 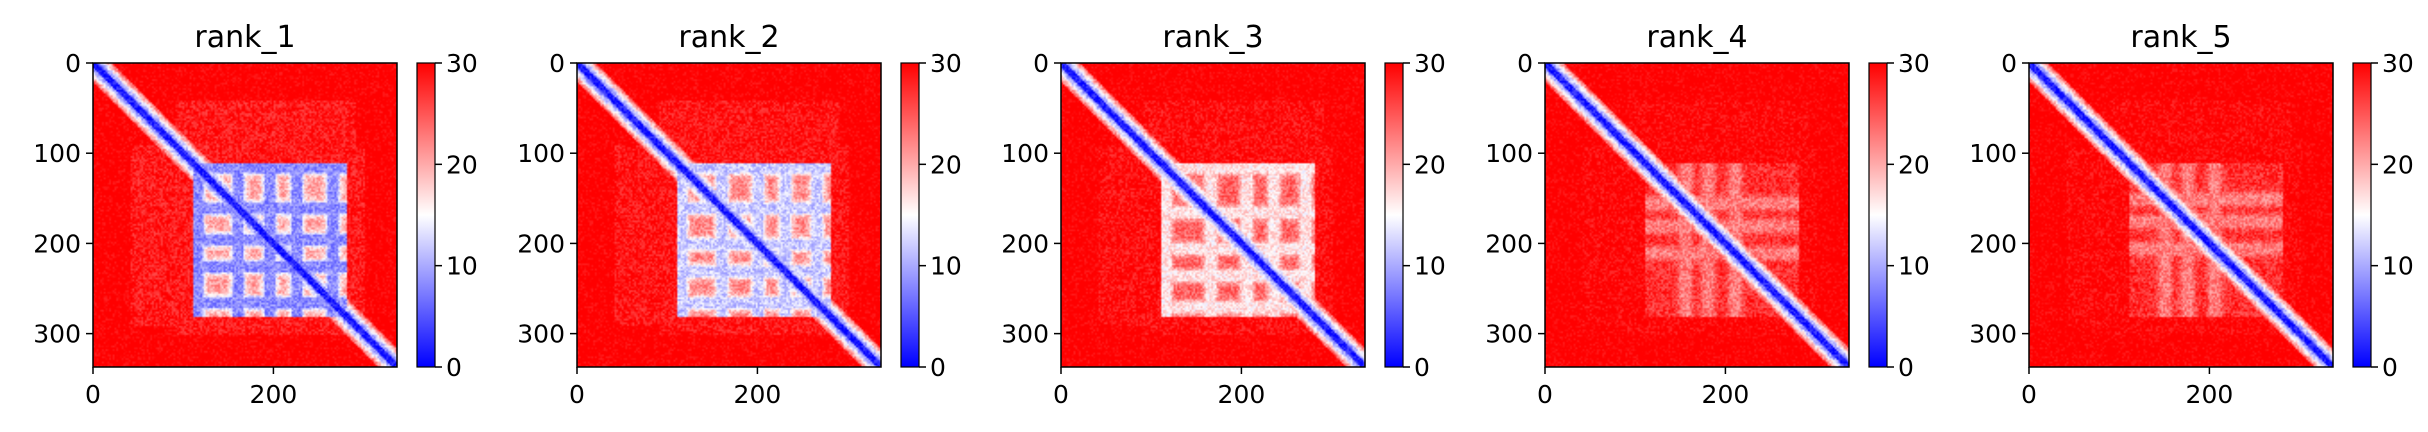 What do you see at coordinates (1212, 37) in the screenshot?
I see `panel-title: rank_3` at bounding box center [1212, 37].